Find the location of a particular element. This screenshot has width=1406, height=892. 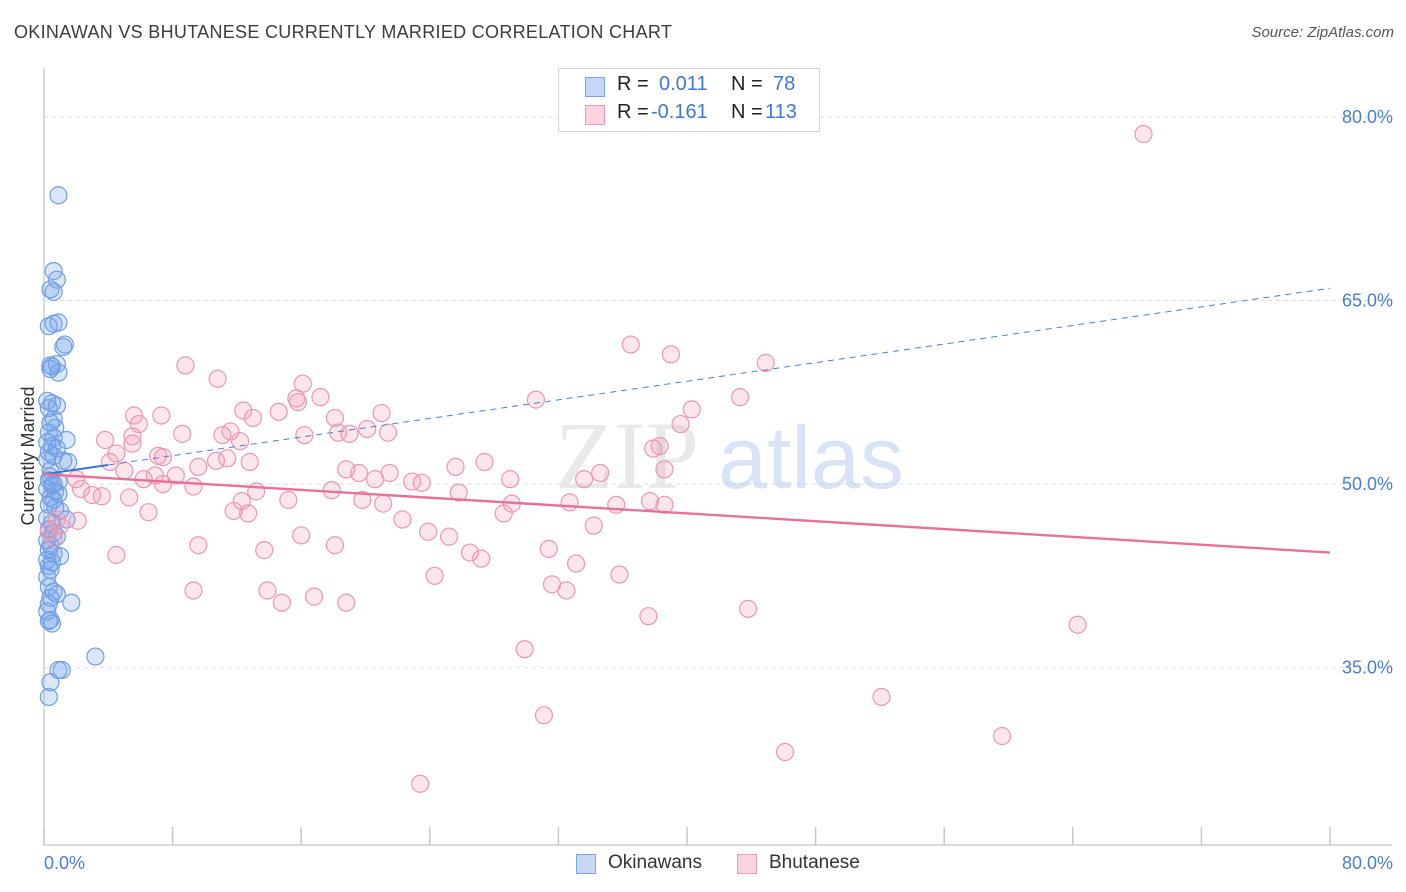

watermark-zip: ZIP is located at coordinates (627, 455).